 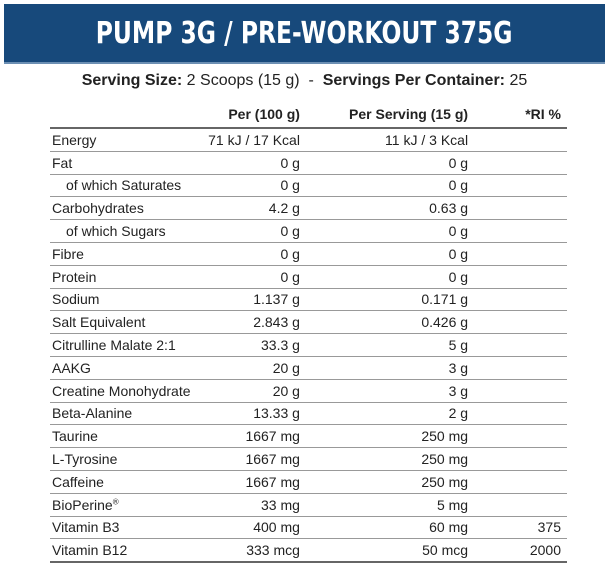 I want to click on header-ri: *RI %, so click(x=520, y=116).